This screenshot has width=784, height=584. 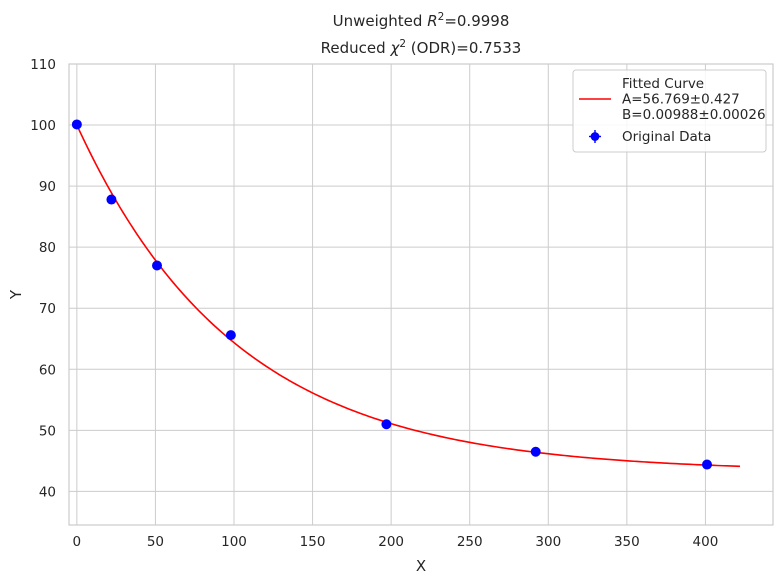 What do you see at coordinates (706, 542) in the screenshot?
I see `x-tick-label: 400` at bounding box center [706, 542].